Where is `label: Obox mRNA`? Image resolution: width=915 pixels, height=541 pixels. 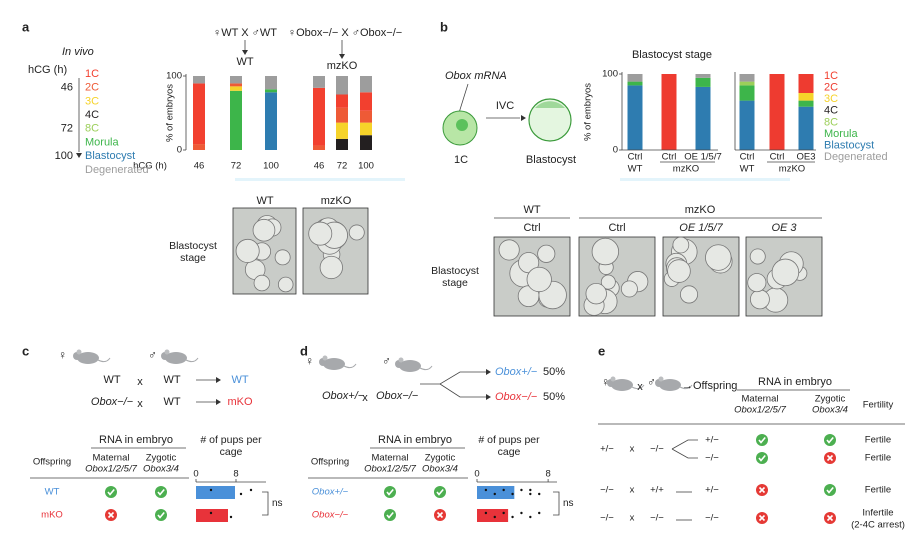
label: Obox mRNA is located at coordinates (476, 76).